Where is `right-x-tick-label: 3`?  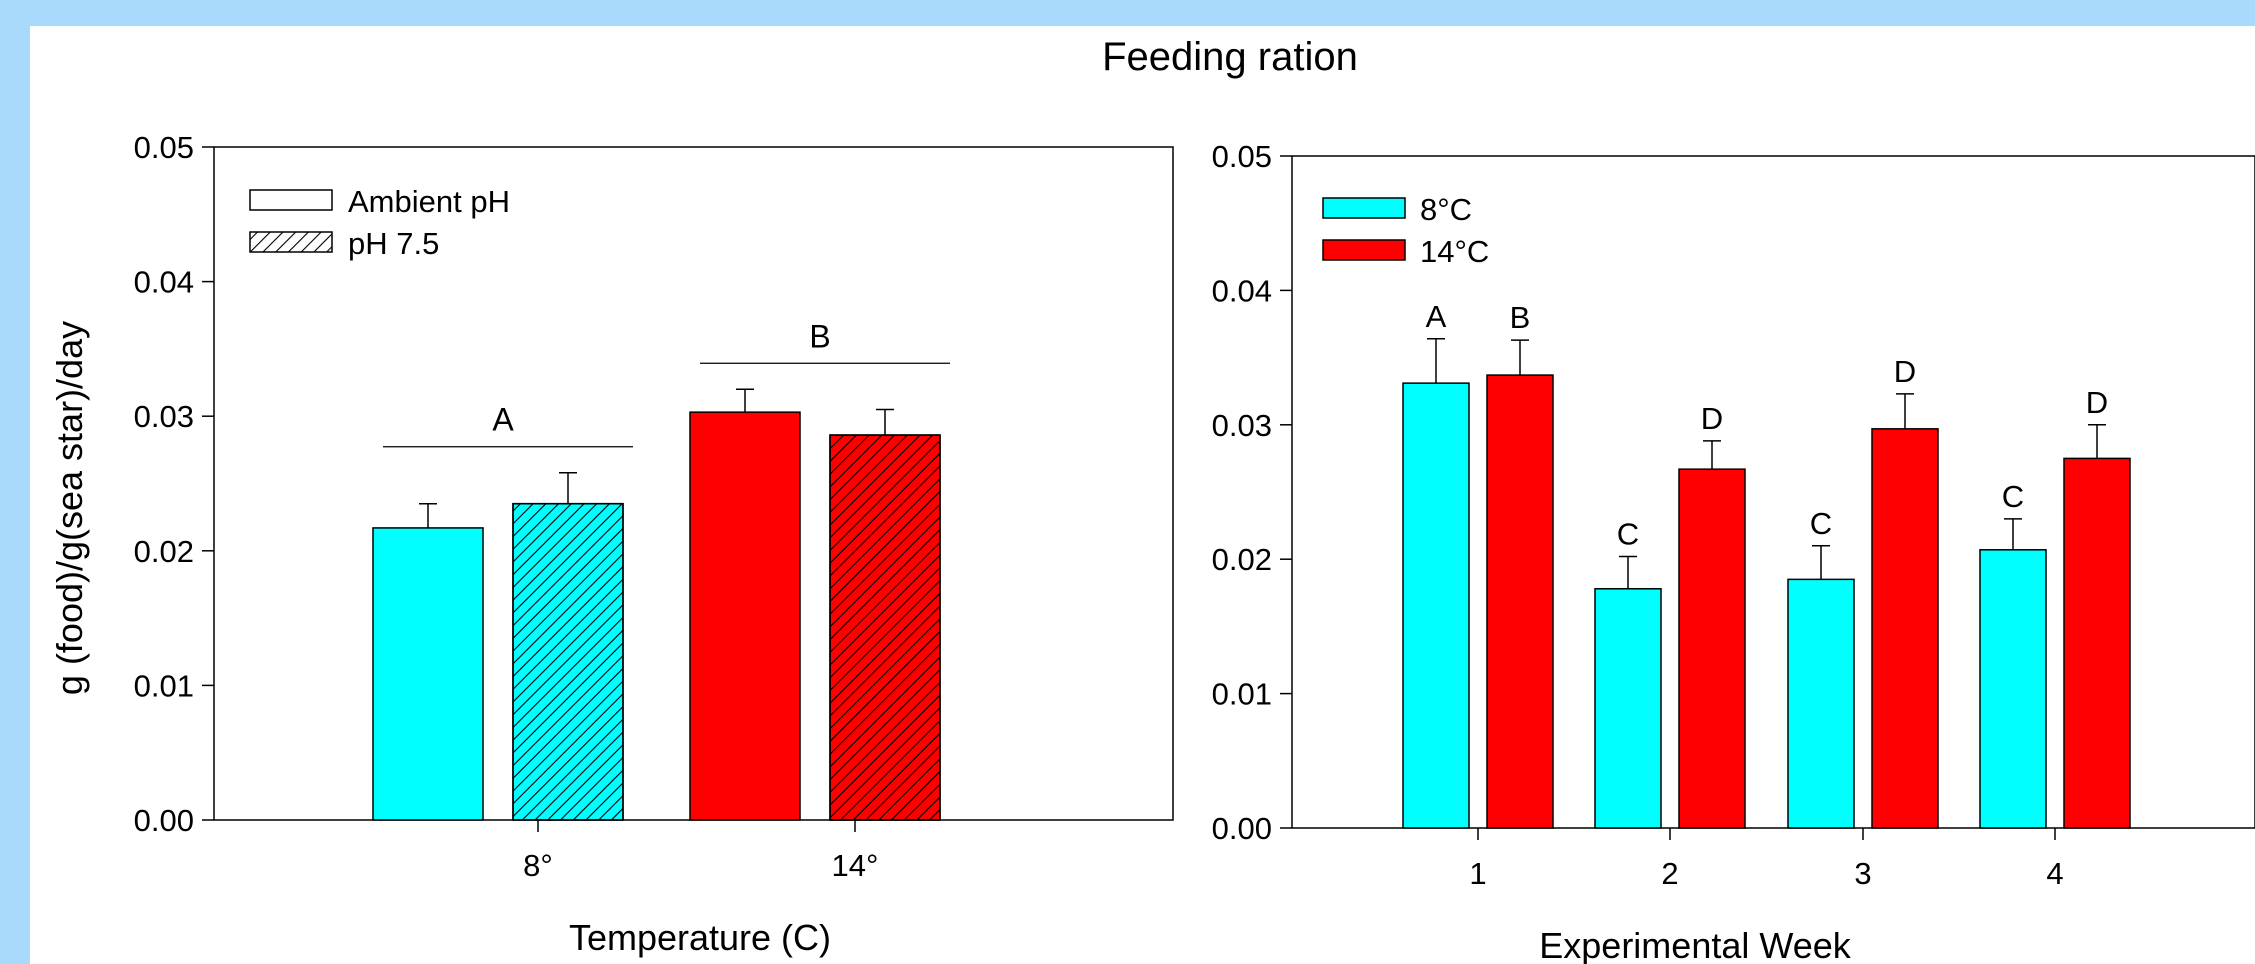
right-x-tick-label: 3 is located at coordinates (1862, 873).